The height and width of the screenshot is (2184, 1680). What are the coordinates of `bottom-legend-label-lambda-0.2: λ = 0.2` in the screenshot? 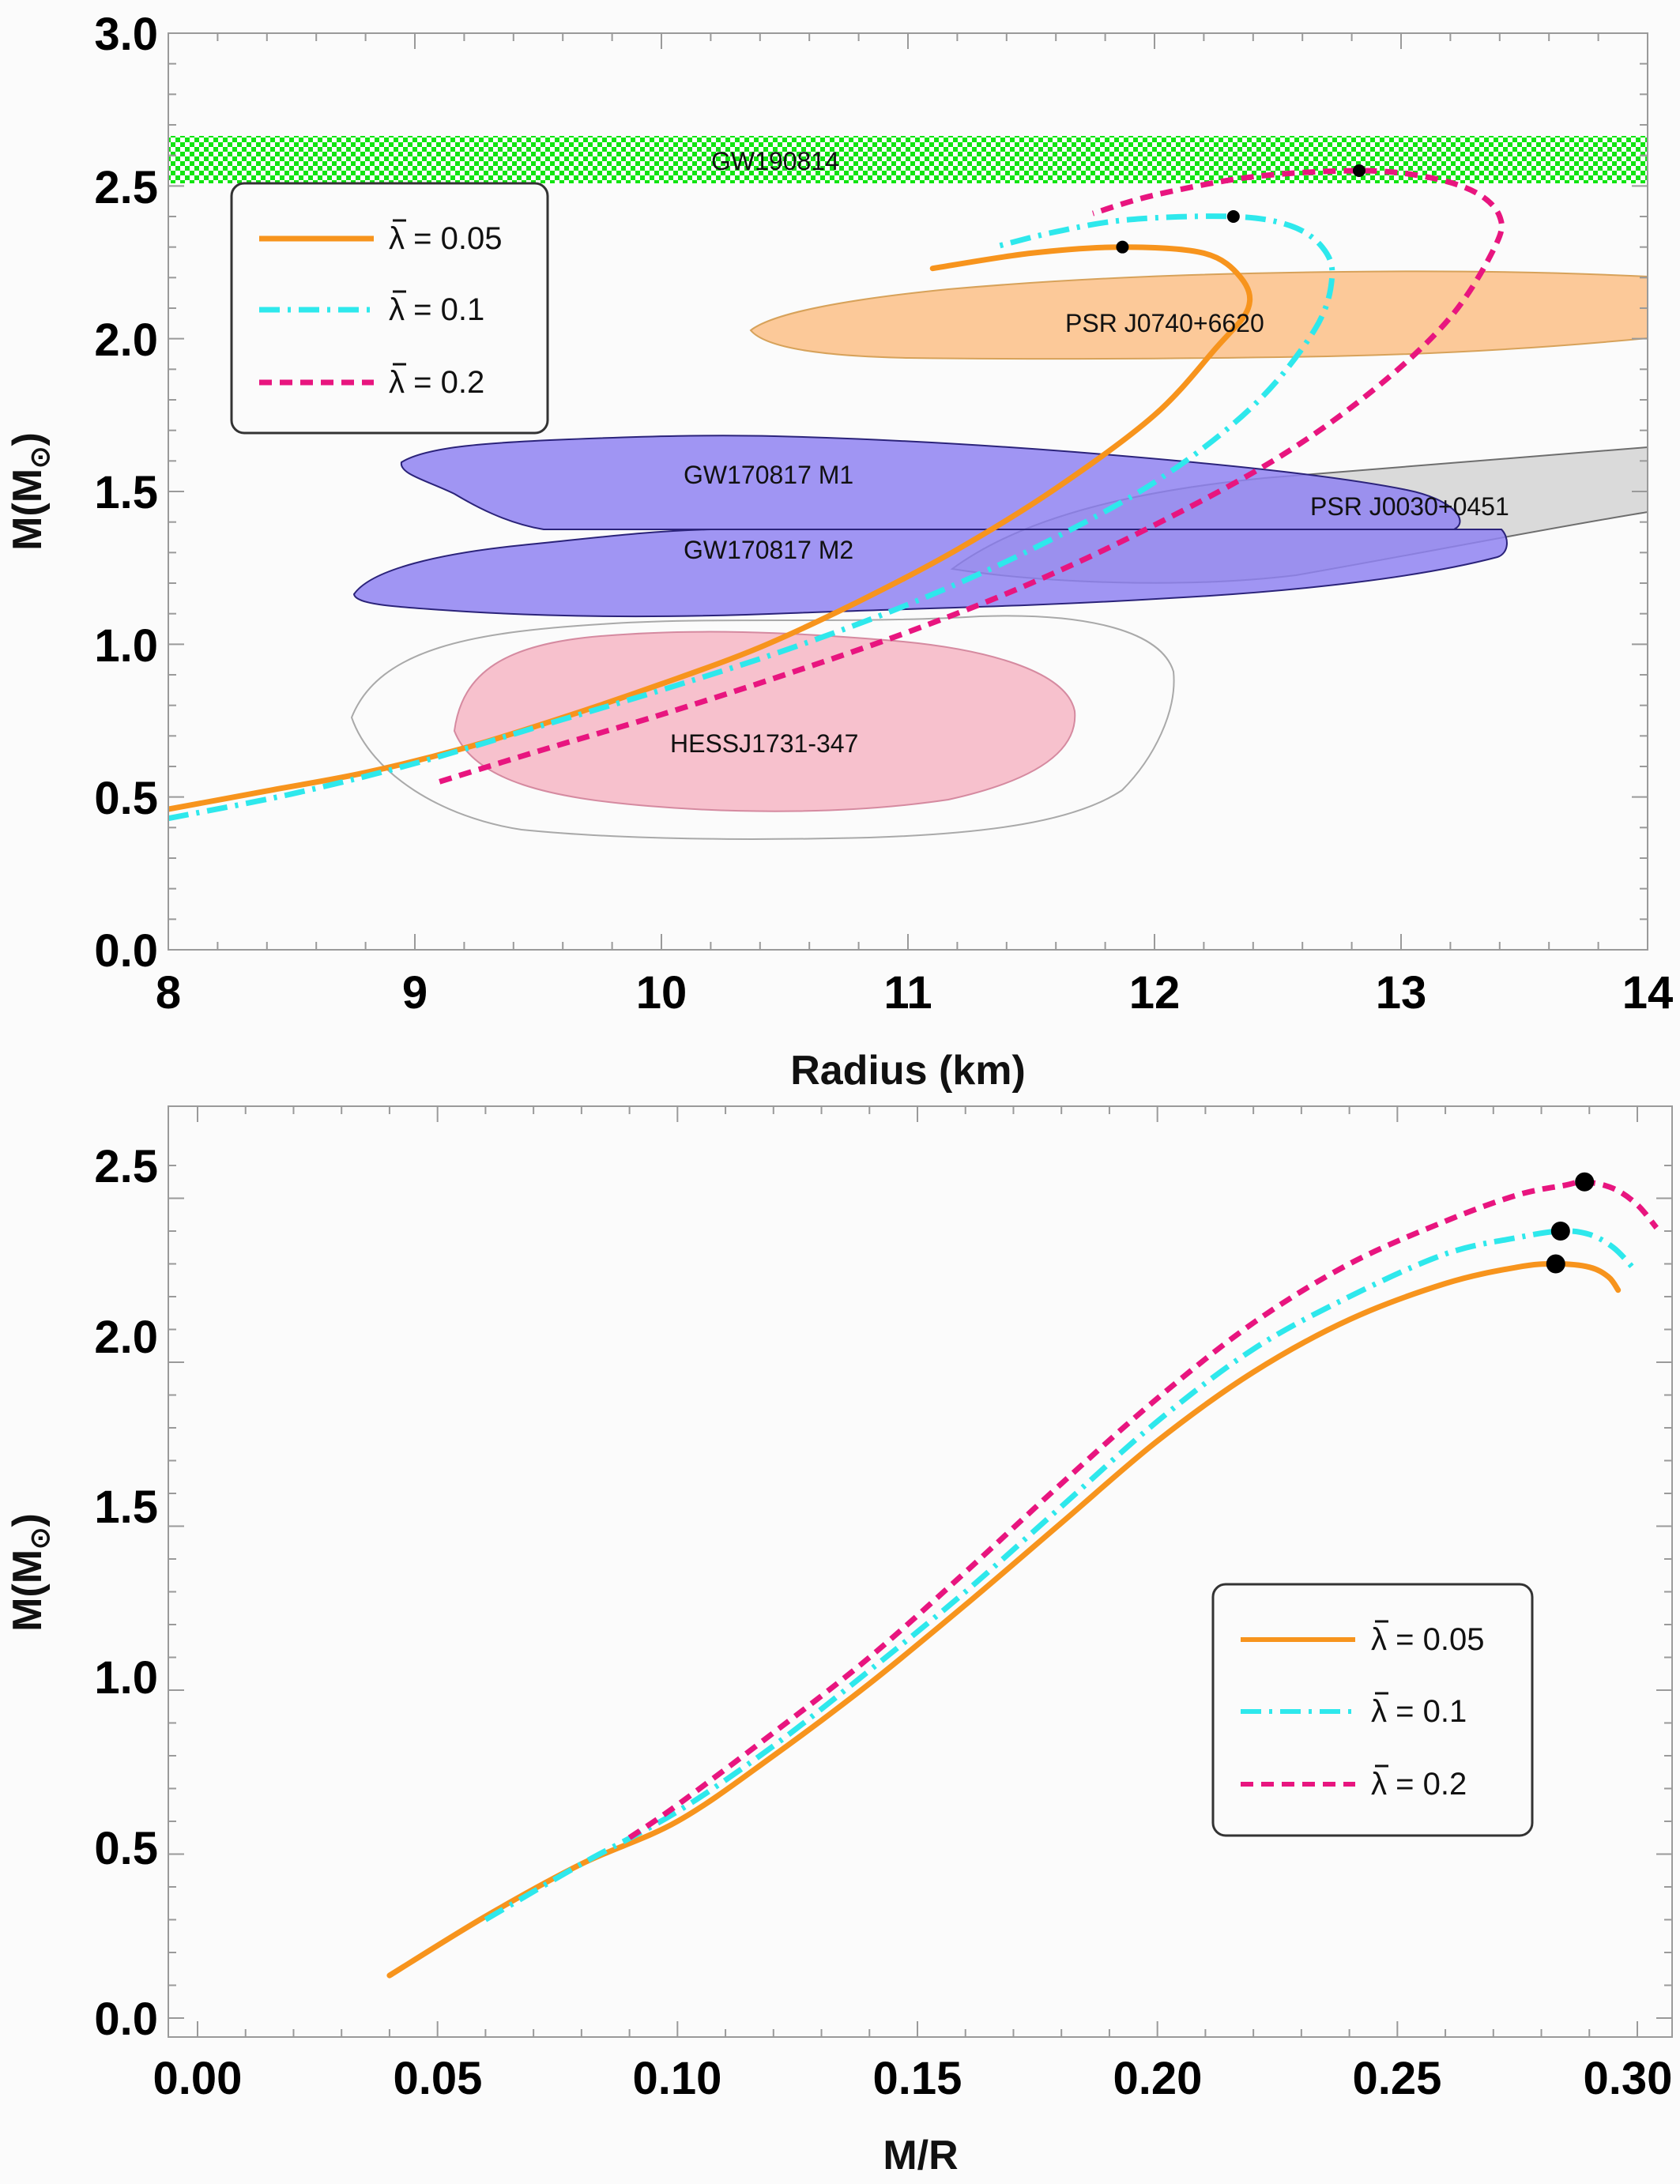 It's located at (1419, 1784).